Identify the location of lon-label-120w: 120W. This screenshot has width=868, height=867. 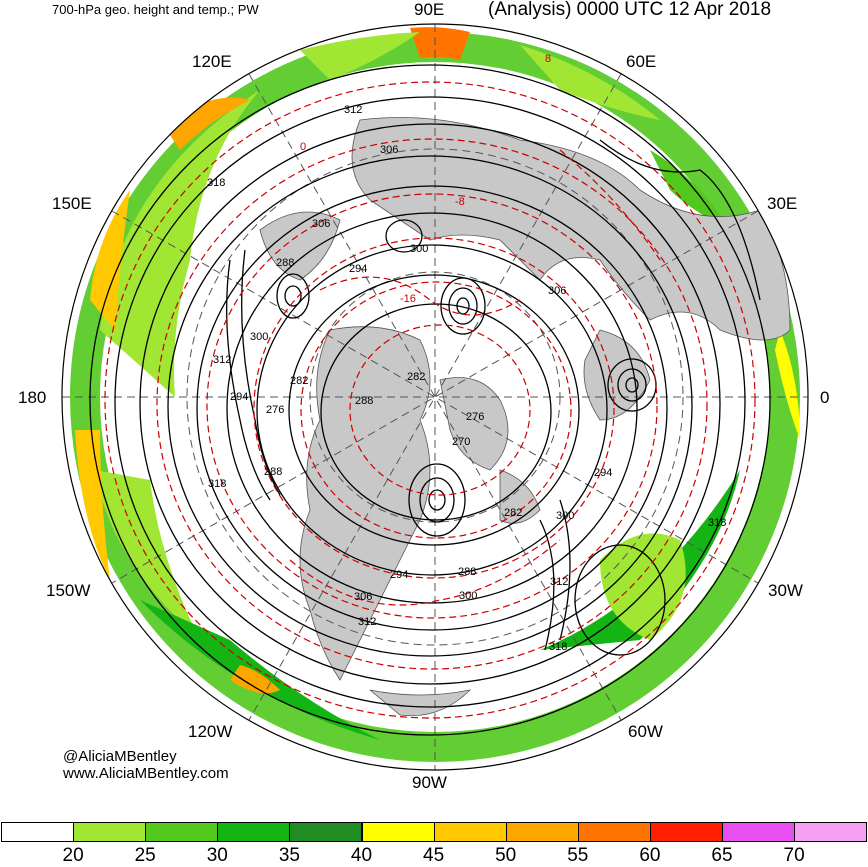
(210, 731).